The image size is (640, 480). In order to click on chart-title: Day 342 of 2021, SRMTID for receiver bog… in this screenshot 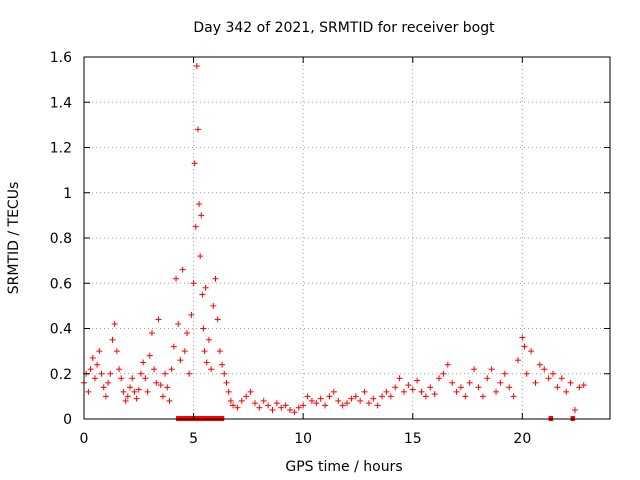, I will do `click(344, 28)`.